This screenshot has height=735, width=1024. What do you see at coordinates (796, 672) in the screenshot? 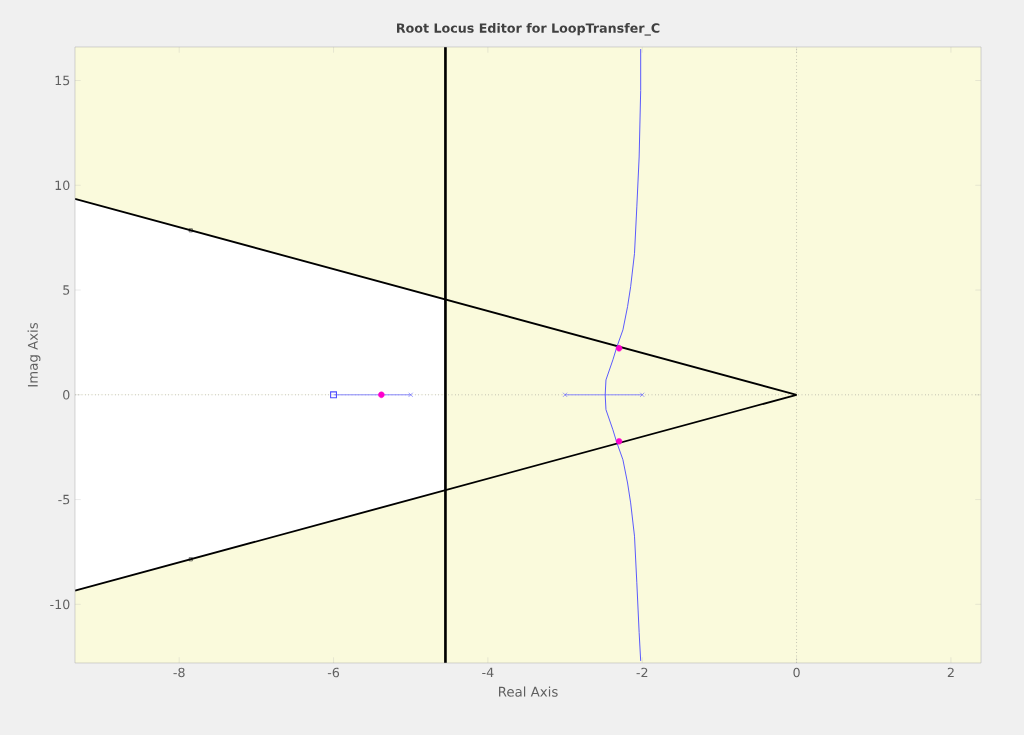
I see `x-tick-label: 0` at bounding box center [796, 672].